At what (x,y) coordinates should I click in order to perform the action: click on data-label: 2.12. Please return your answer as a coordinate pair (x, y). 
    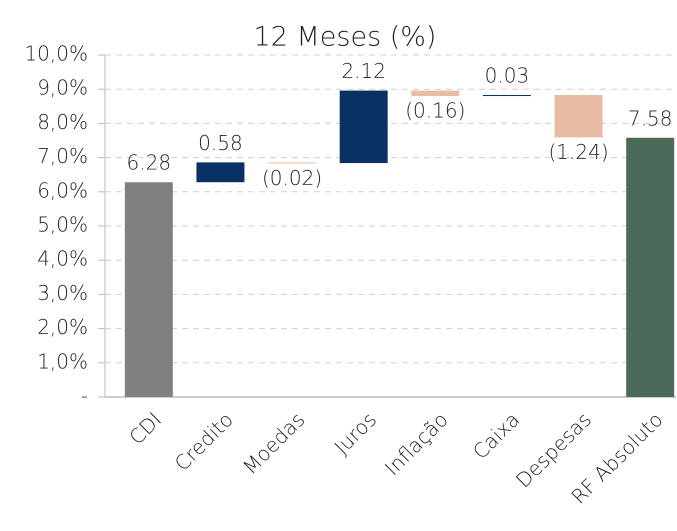
    Looking at the image, I should click on (363, 71).